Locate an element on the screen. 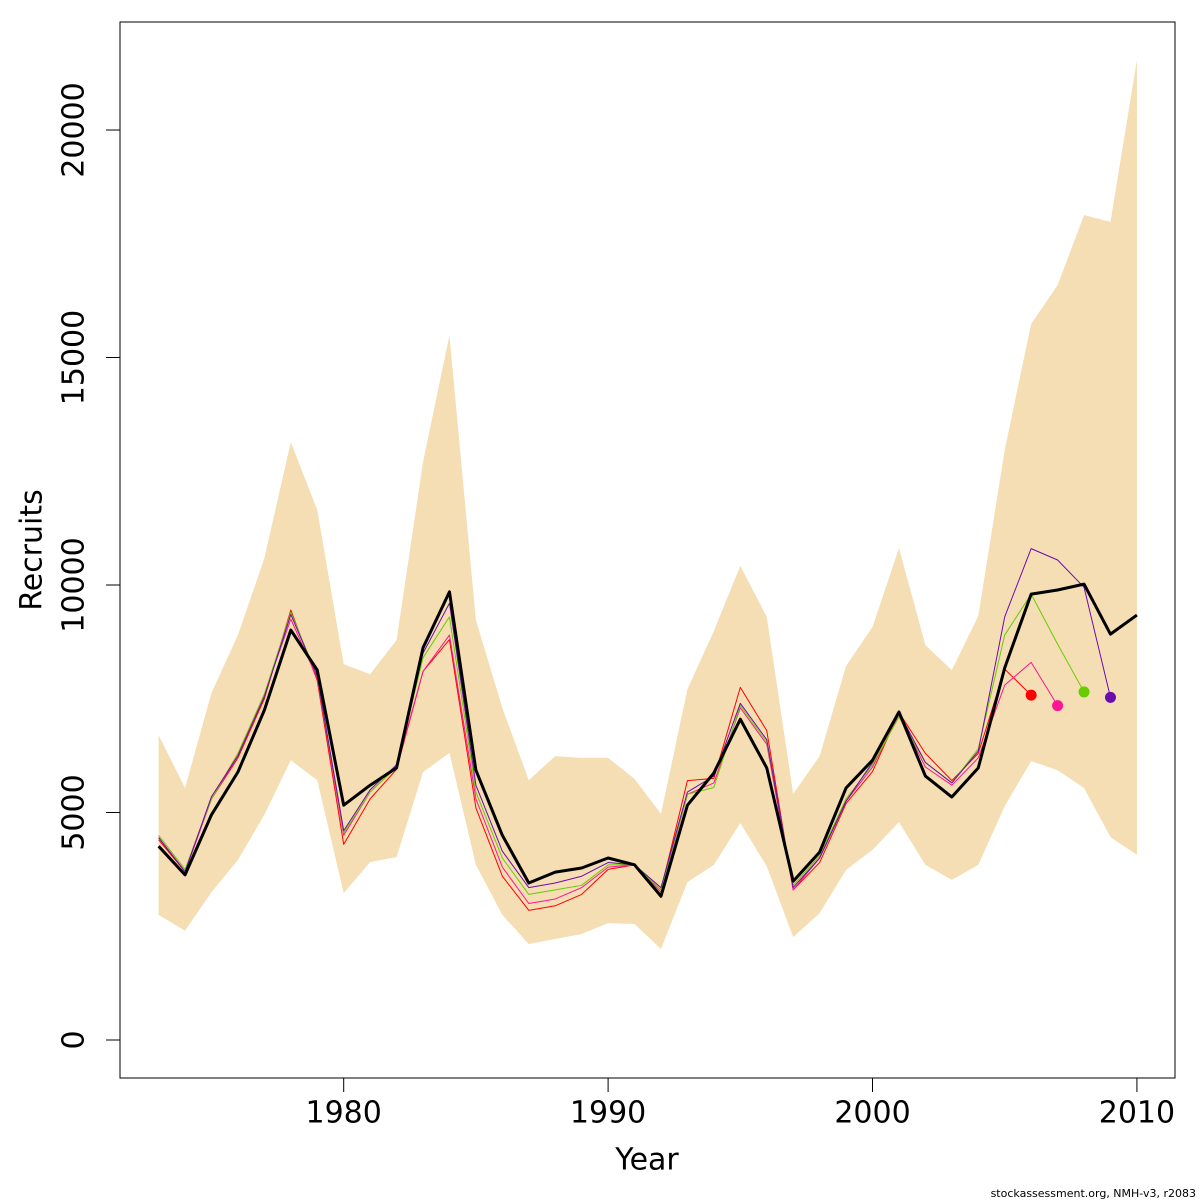  y-tick-label: 10000 is located at coordinates (74, 584).